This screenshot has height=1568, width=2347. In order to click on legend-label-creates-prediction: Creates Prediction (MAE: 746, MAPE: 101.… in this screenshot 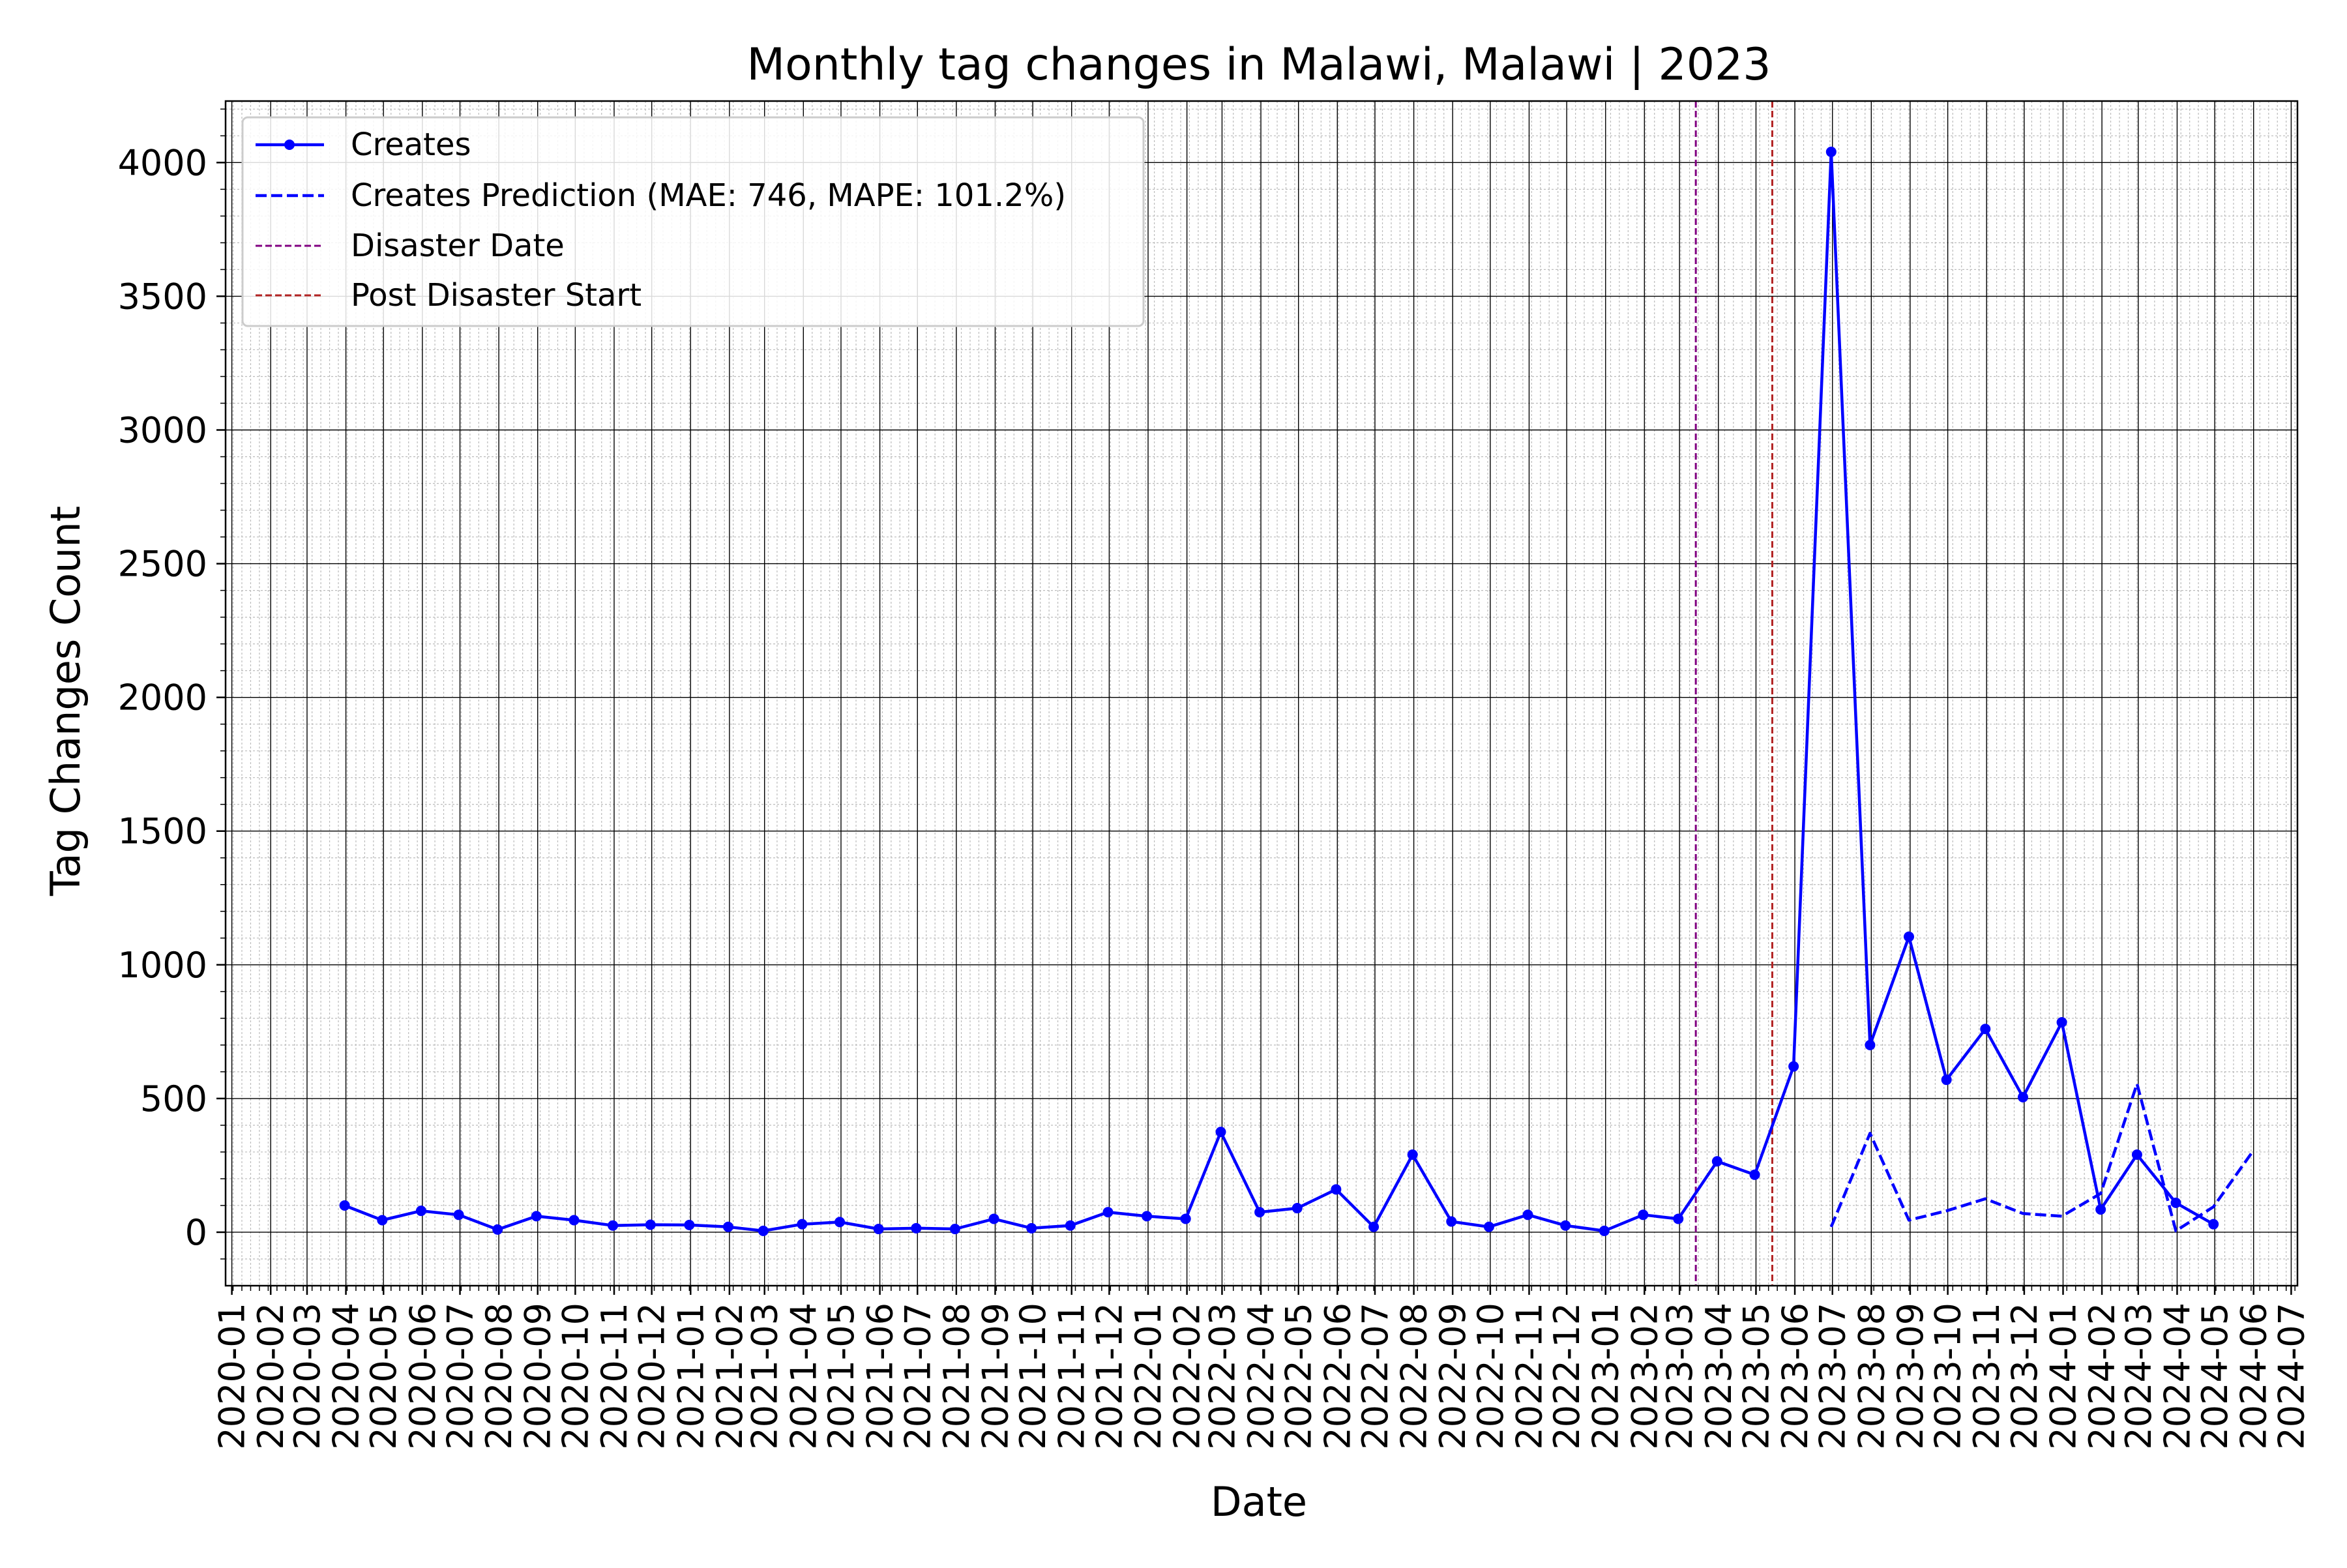, I will do `click(708, 196)`.